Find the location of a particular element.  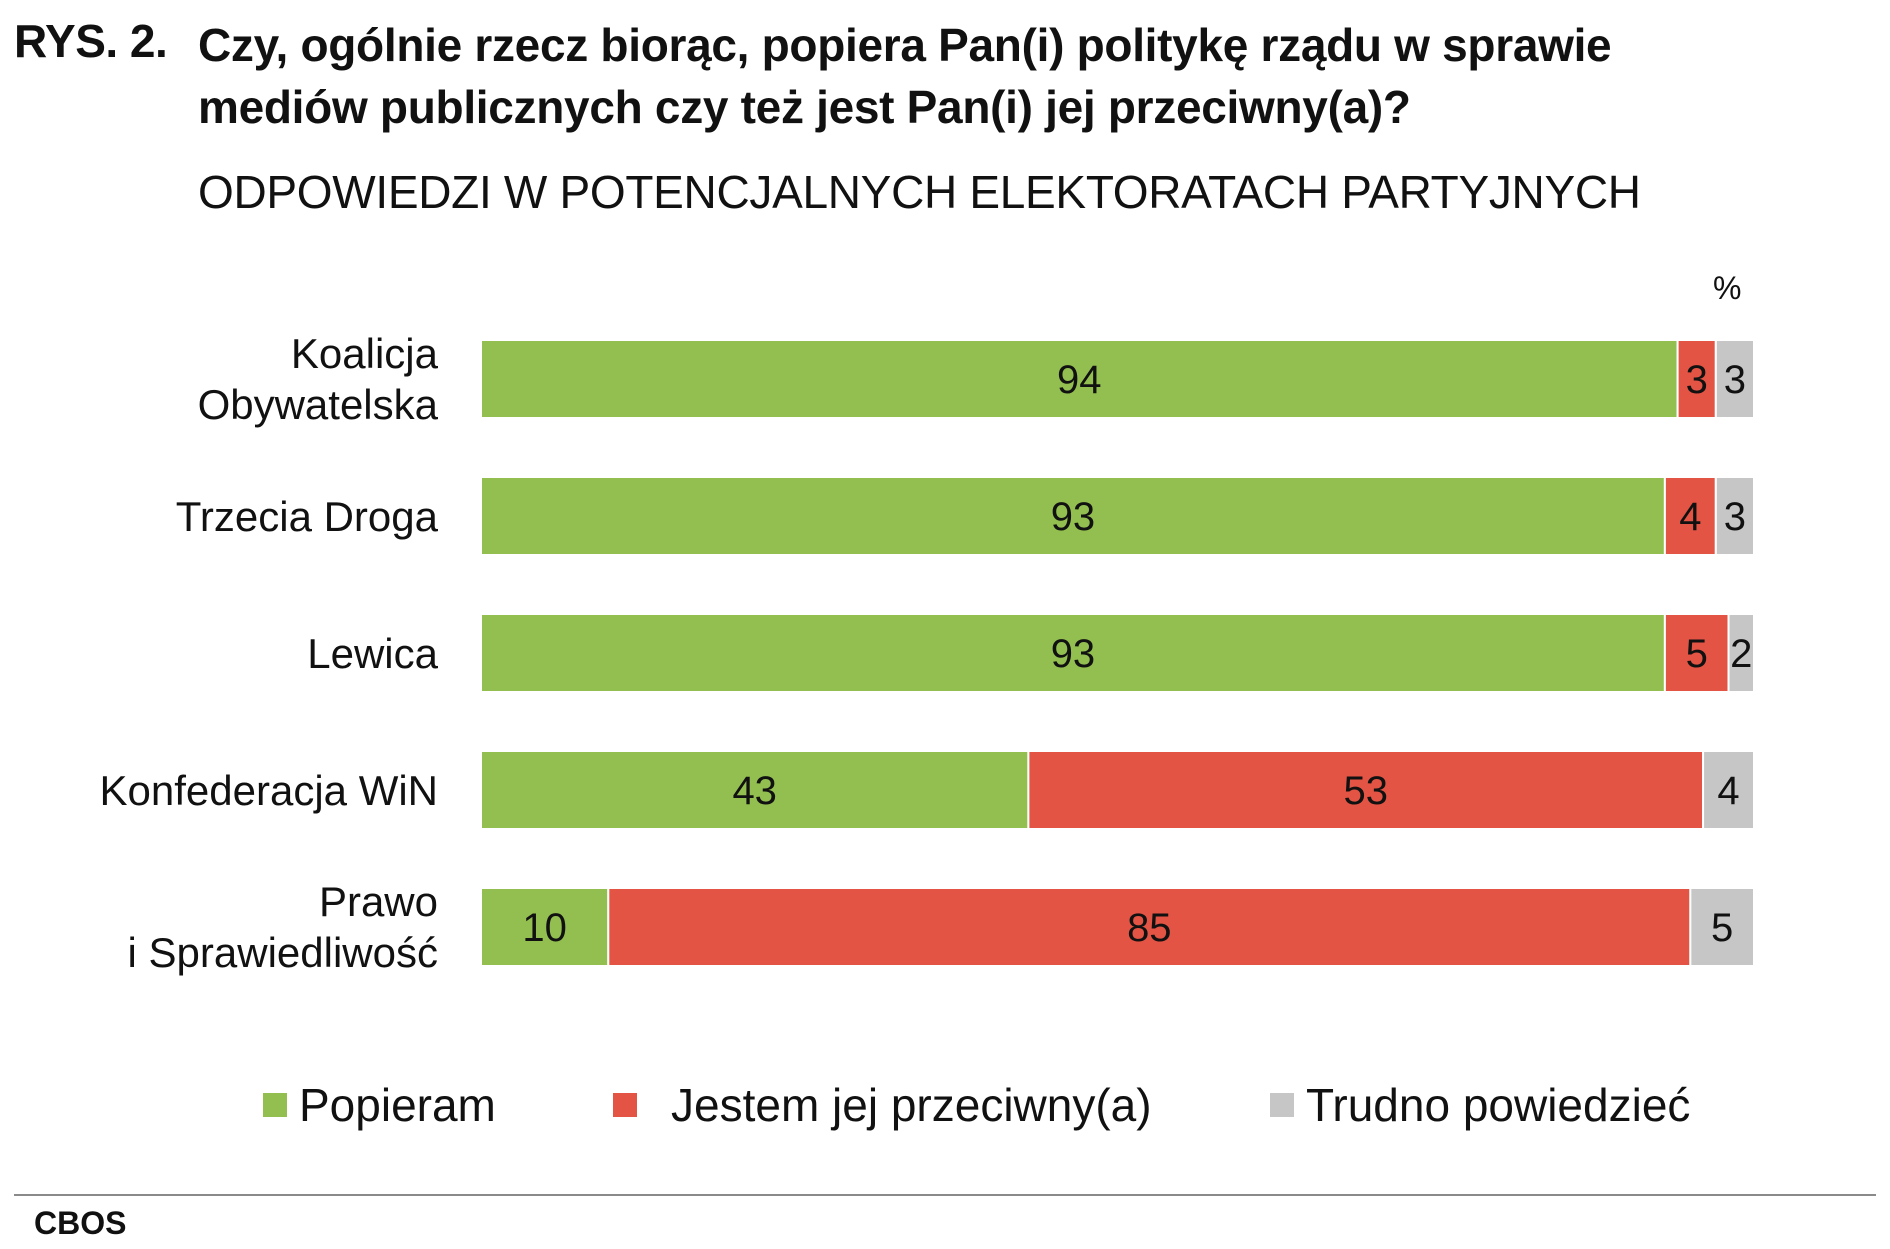

data-label-przeciwny-3: 53 is located at coordinates (1365, 791).